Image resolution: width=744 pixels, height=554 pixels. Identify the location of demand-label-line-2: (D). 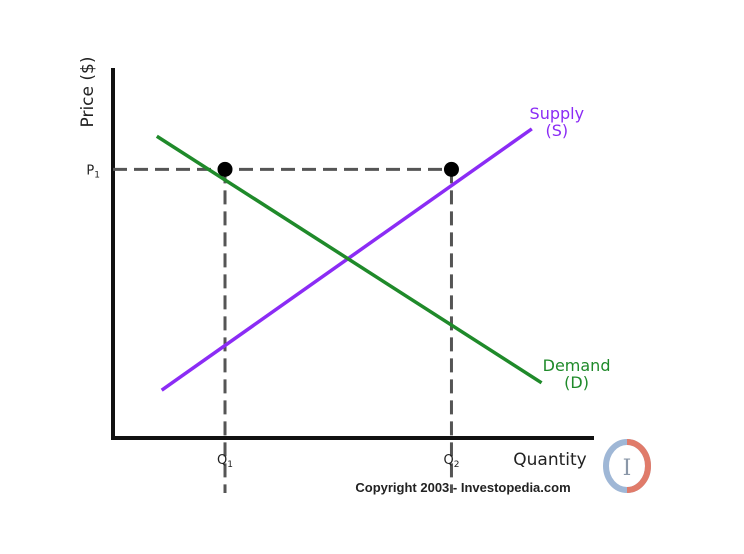
(576, 382).